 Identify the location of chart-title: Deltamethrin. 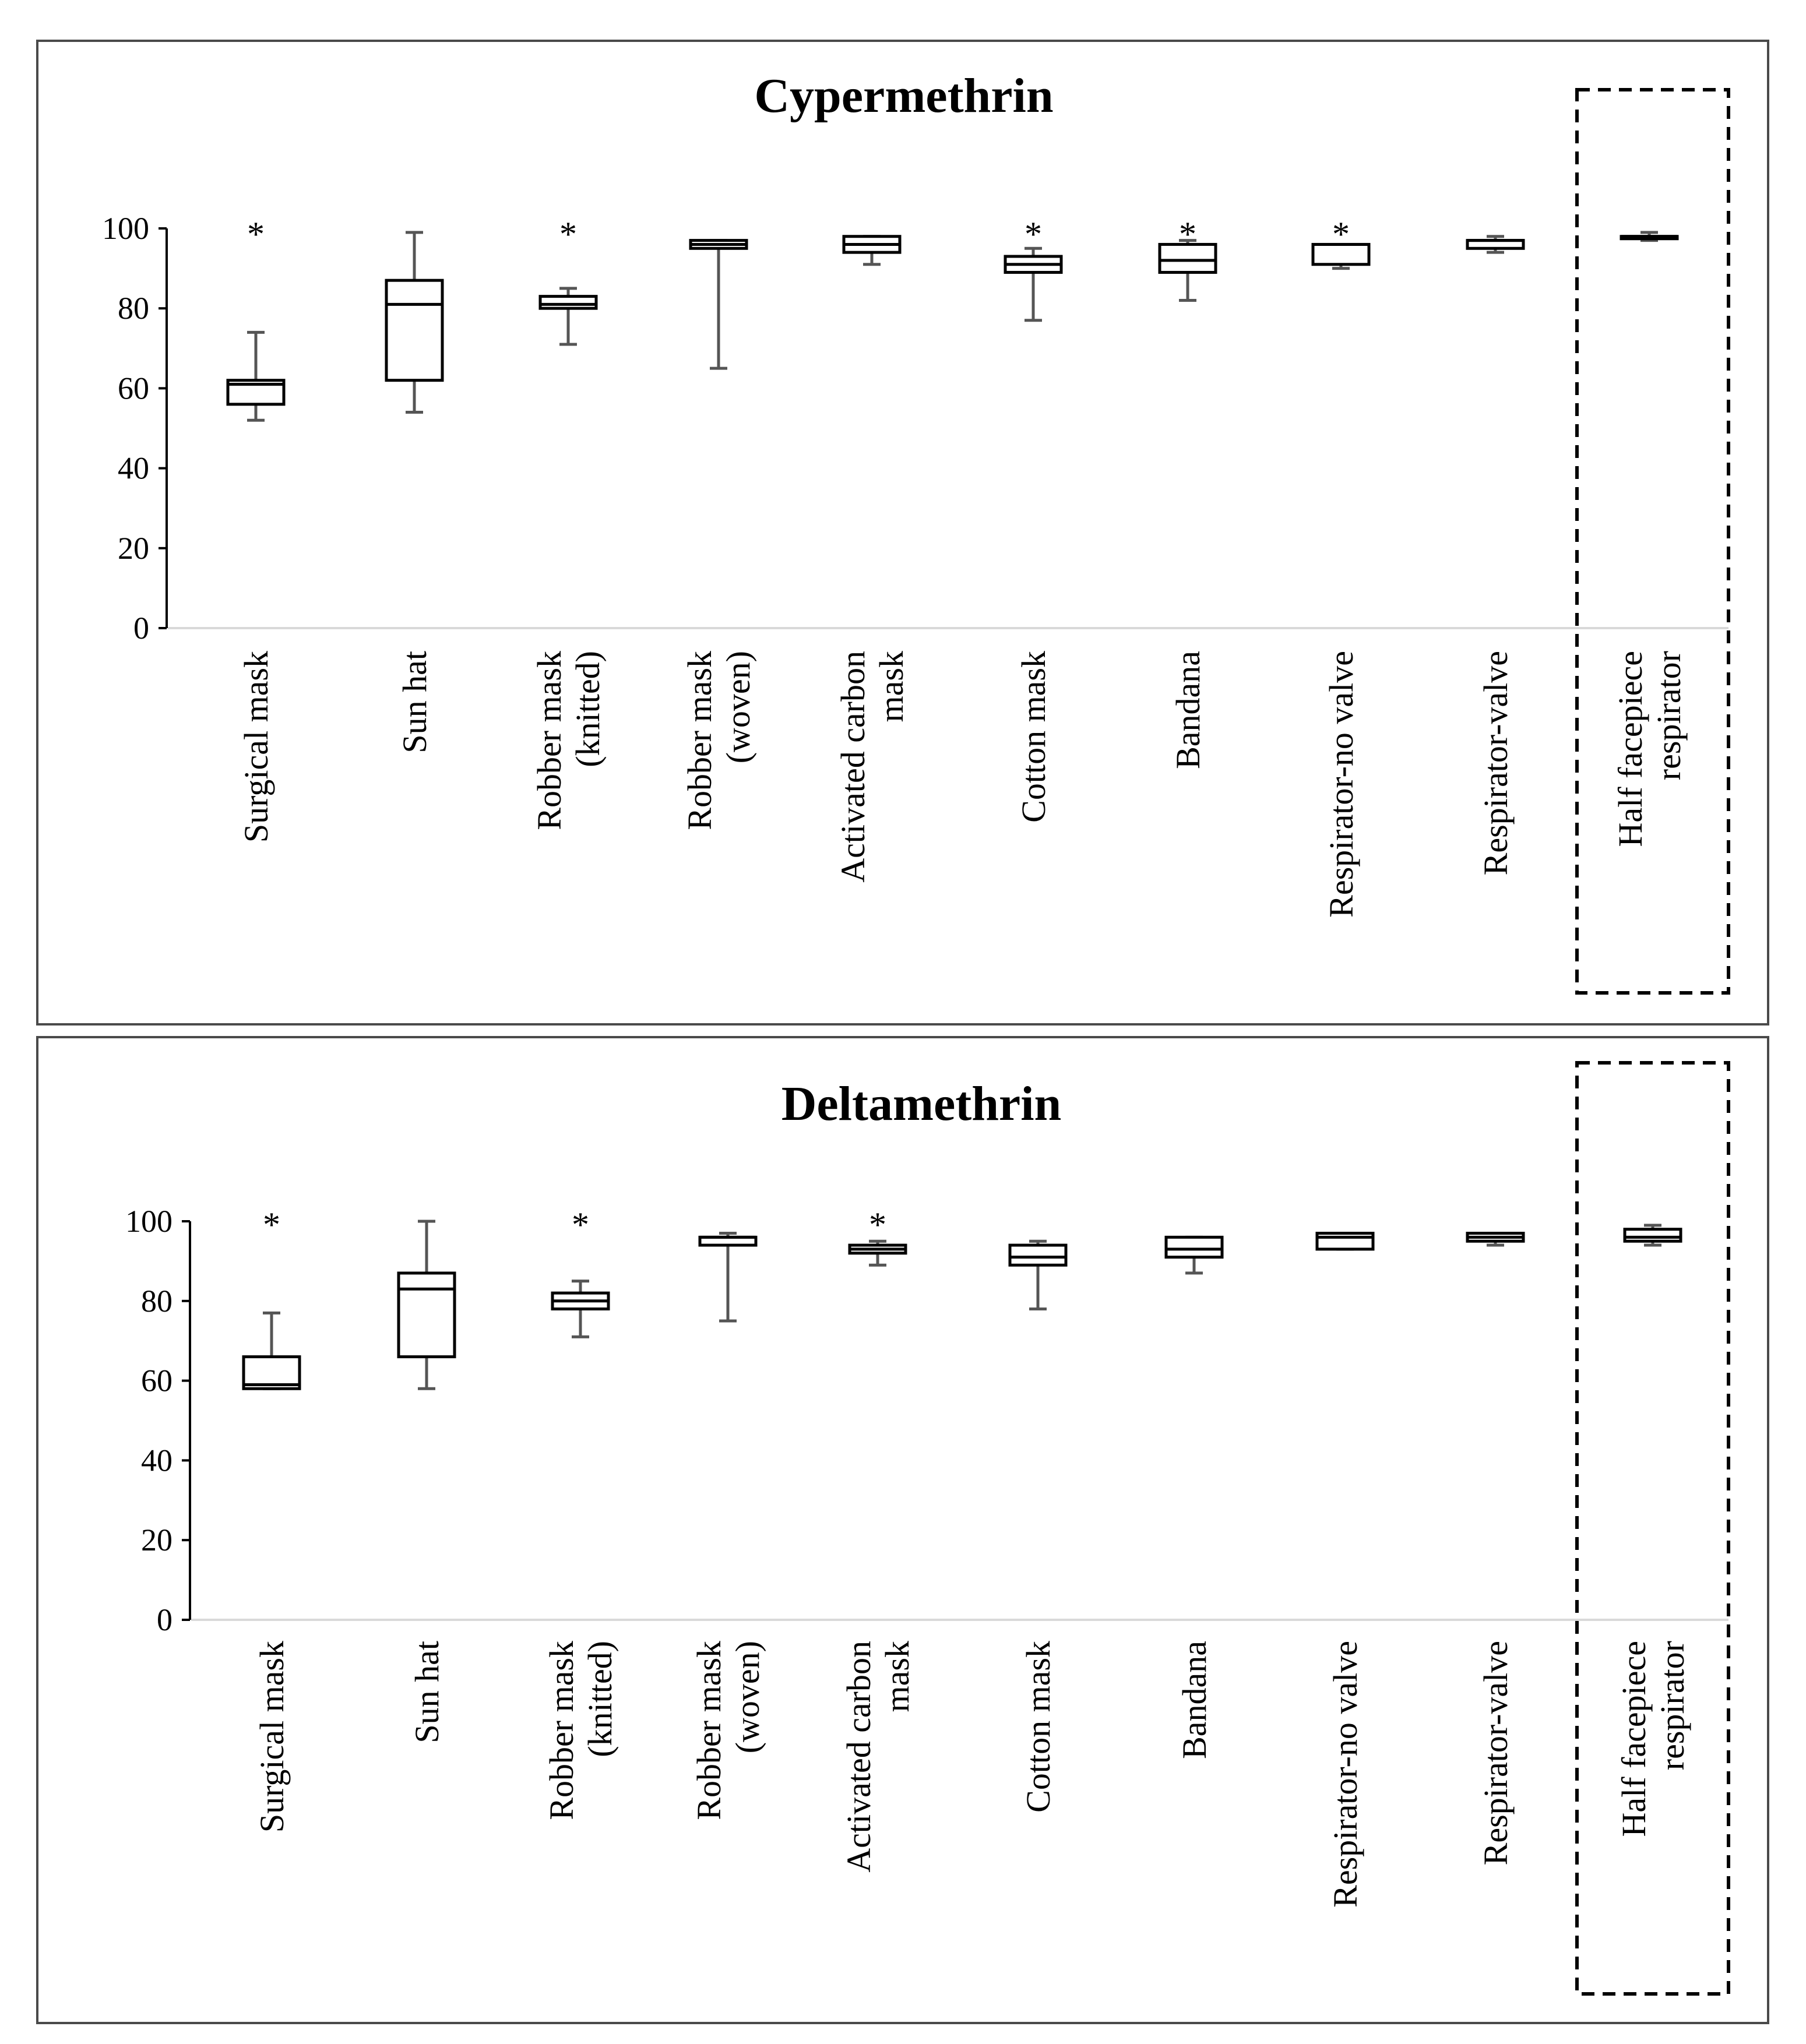
(921, 1104).